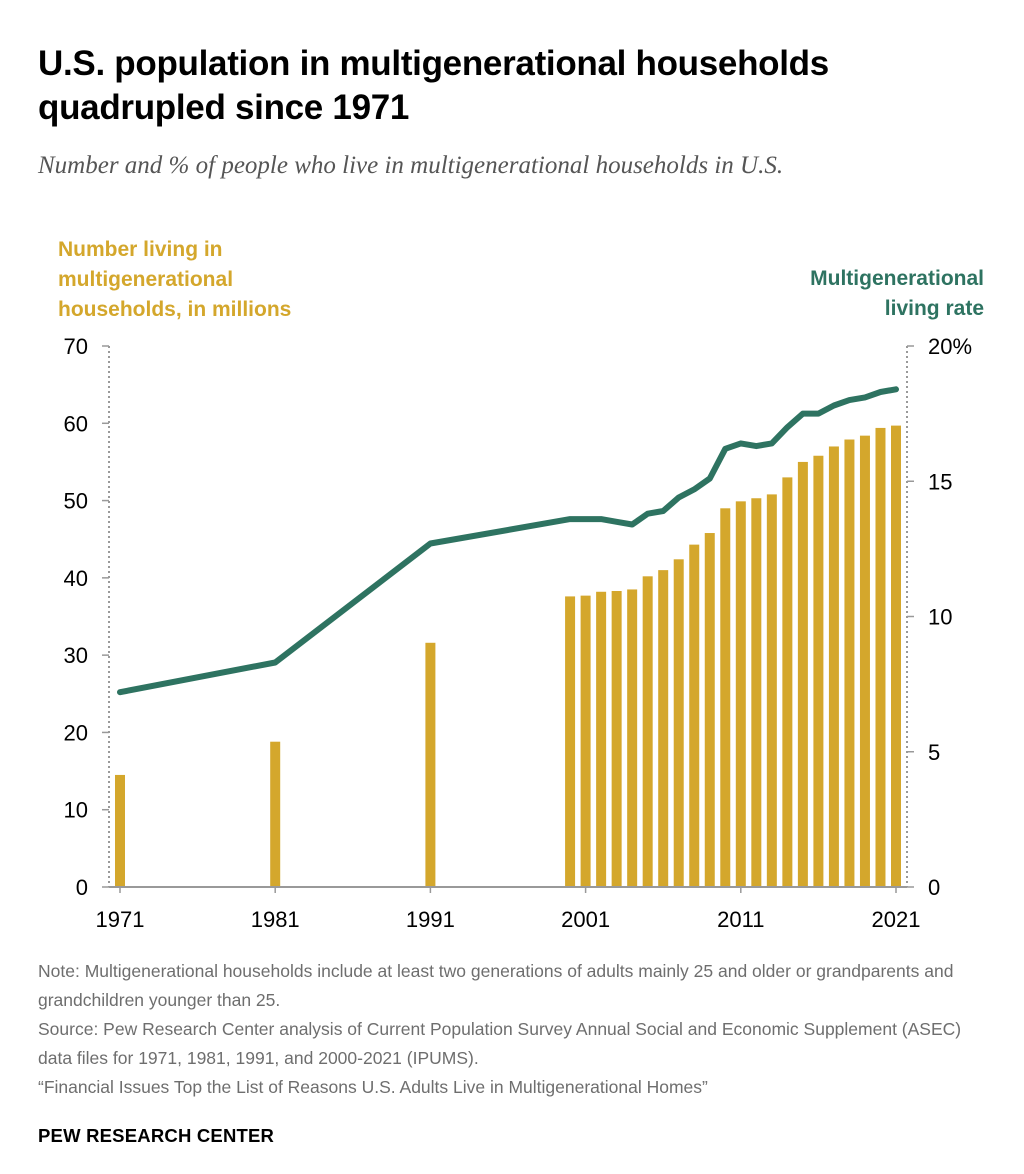  Describe the element at coordinates (950, 346) in the screenshot. I see `right-axis-tick-label: 20%` at that location.